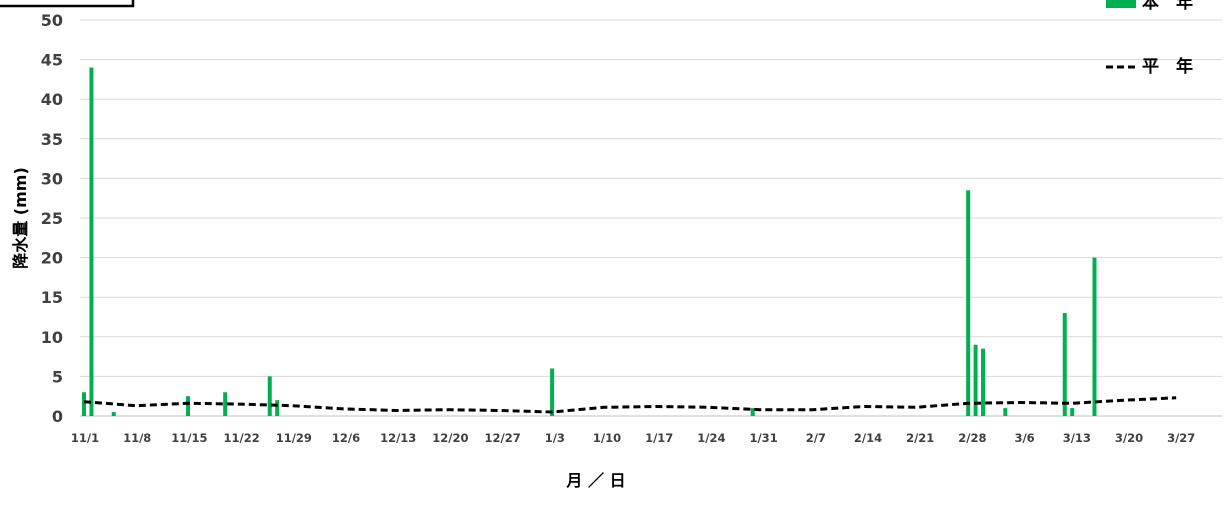 This screenshot has height=524, width=1231. What do you see at coordinates (1077, 438) in the screenshot?
I see `x-tick-label: 3/13` at bounding box center [1077, 438].